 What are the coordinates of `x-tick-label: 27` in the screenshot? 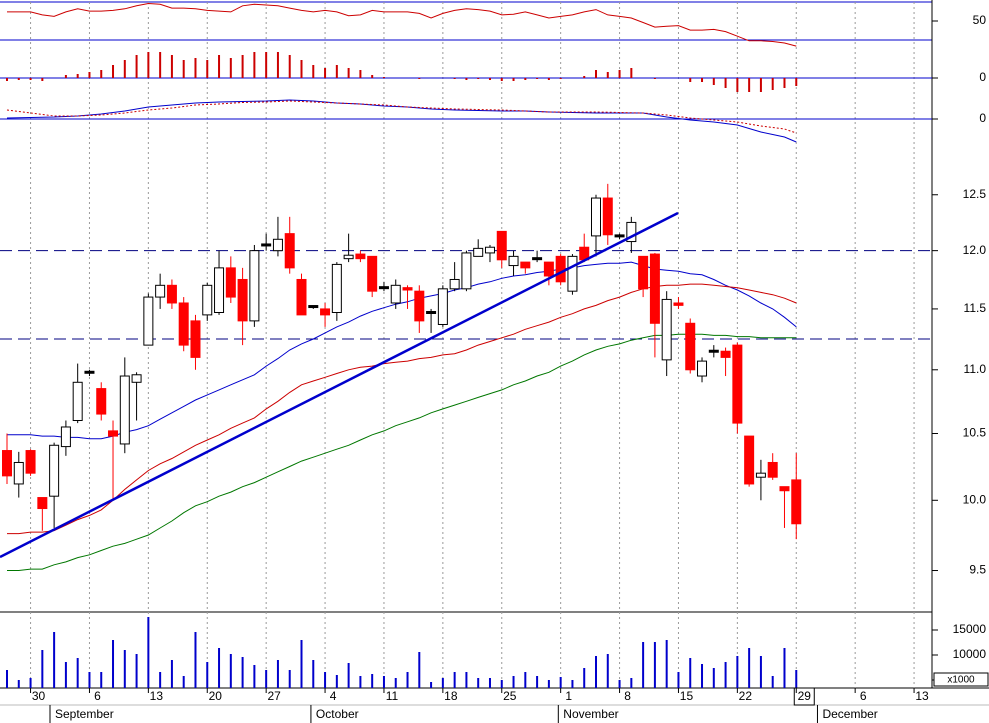 It's located at (274, 696).